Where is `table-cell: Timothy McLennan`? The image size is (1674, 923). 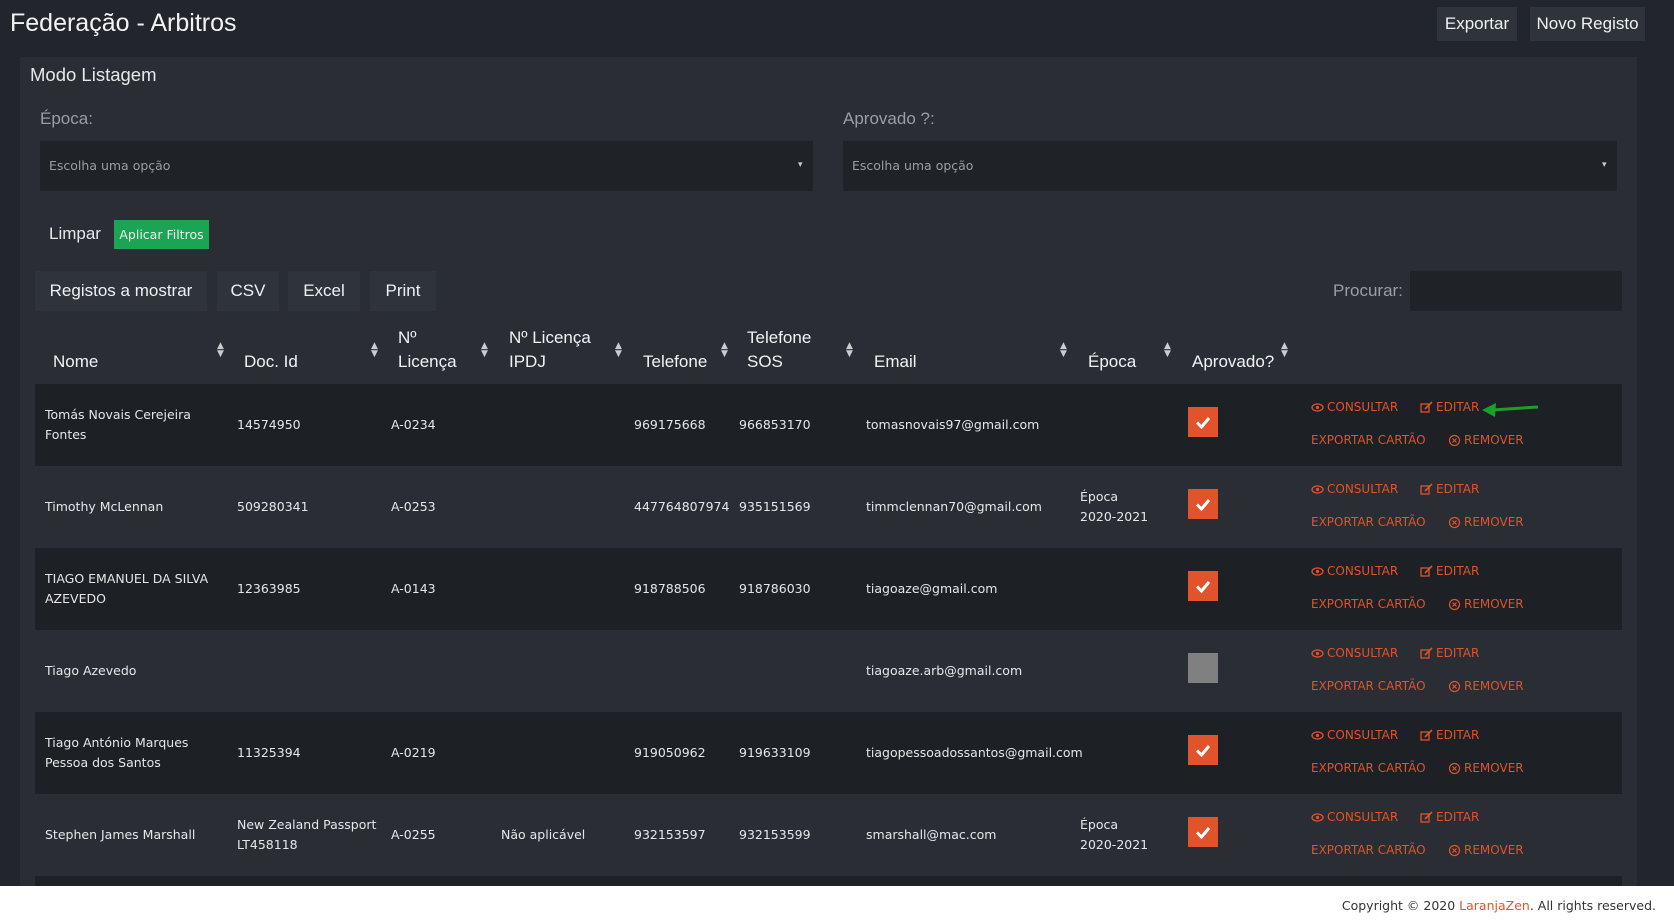 table-cell: Timothy McLennan is located at coordinates (104, 507).